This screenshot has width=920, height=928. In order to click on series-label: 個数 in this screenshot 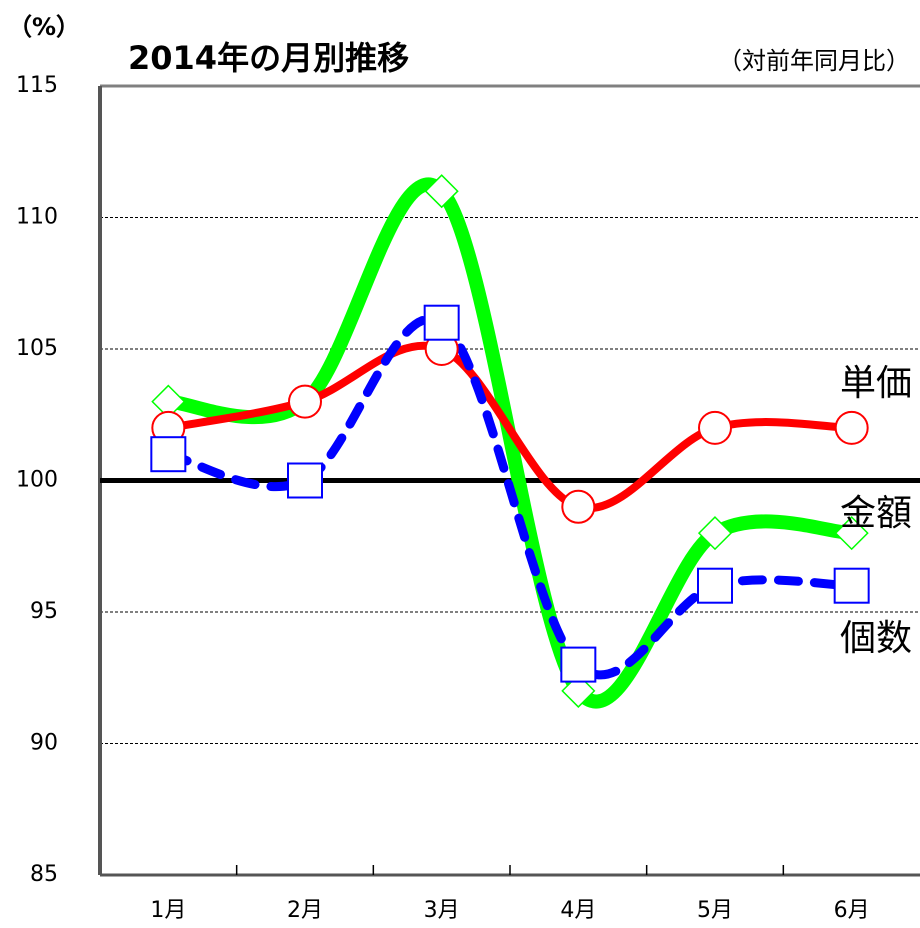, I will do `click(876, 638)`.